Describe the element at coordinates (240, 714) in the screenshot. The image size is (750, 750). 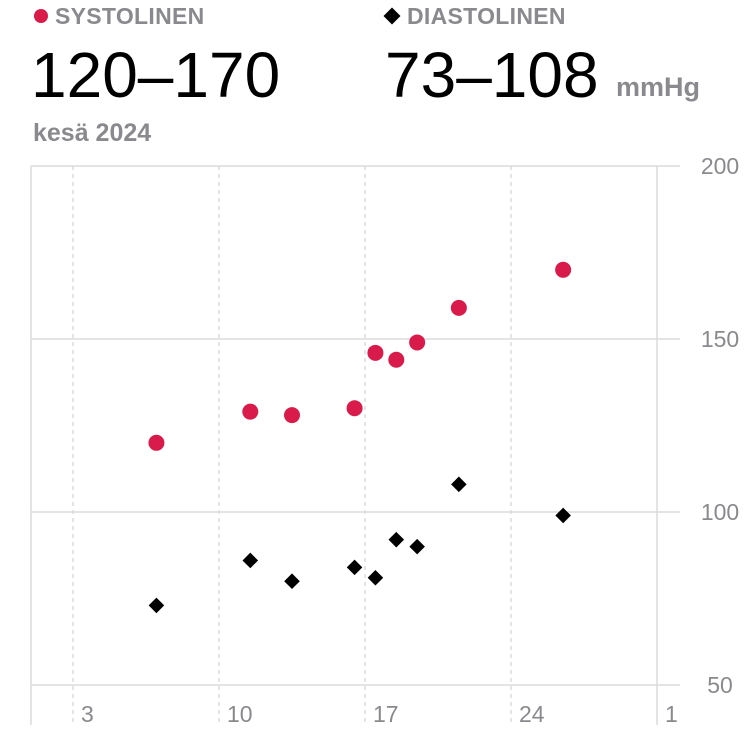
I see `x-tick-label: 10` at that location.